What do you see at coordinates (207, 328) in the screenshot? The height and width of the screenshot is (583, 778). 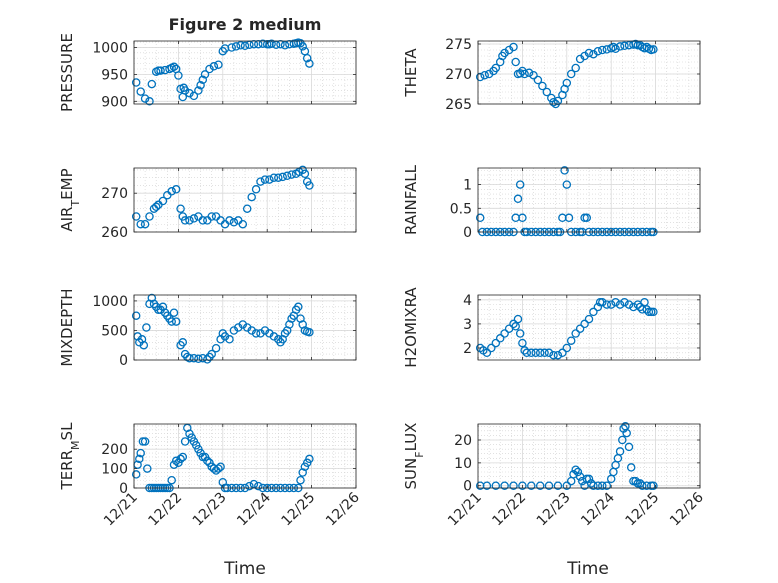 I see `subplot-5: 0 500 1000 MIXDEPTH` at bounding box center [207, 328].